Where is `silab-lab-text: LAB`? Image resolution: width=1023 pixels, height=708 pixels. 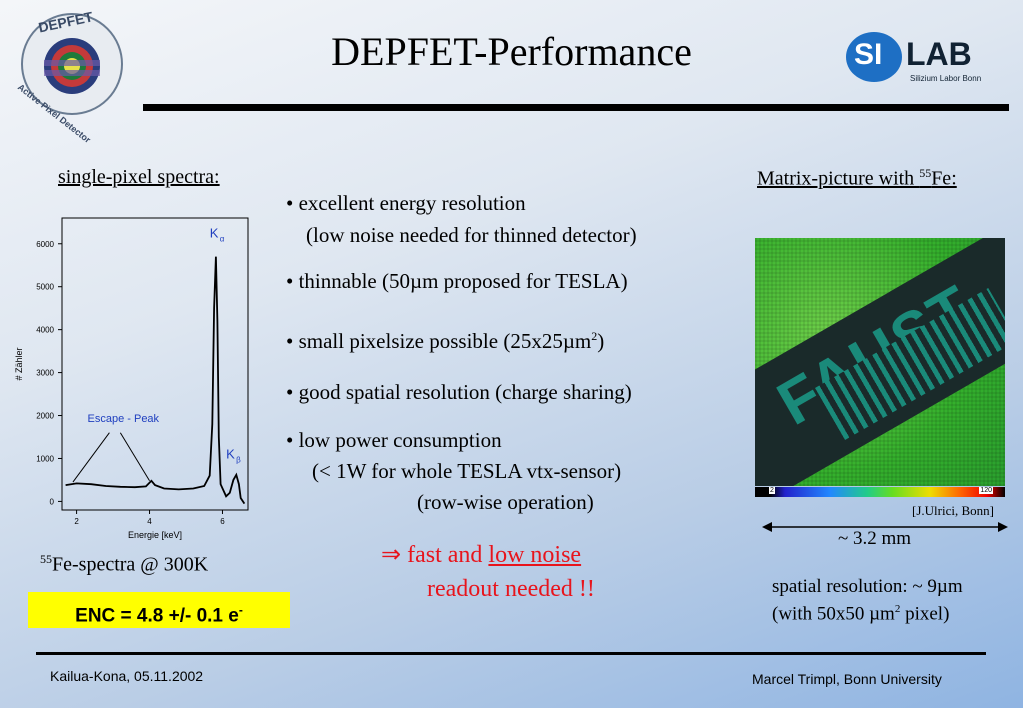
silab-lab-text: LAB is located at coordinates (939, 54).